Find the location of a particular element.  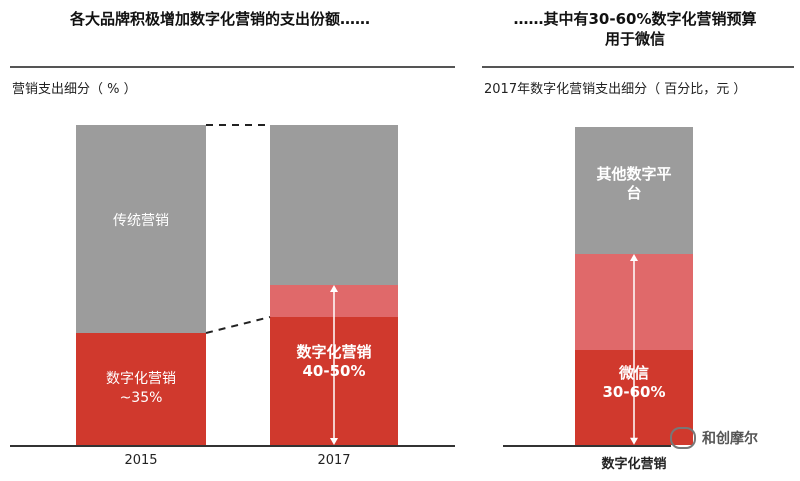

left-header-divider is located at coordinates (232, 67).